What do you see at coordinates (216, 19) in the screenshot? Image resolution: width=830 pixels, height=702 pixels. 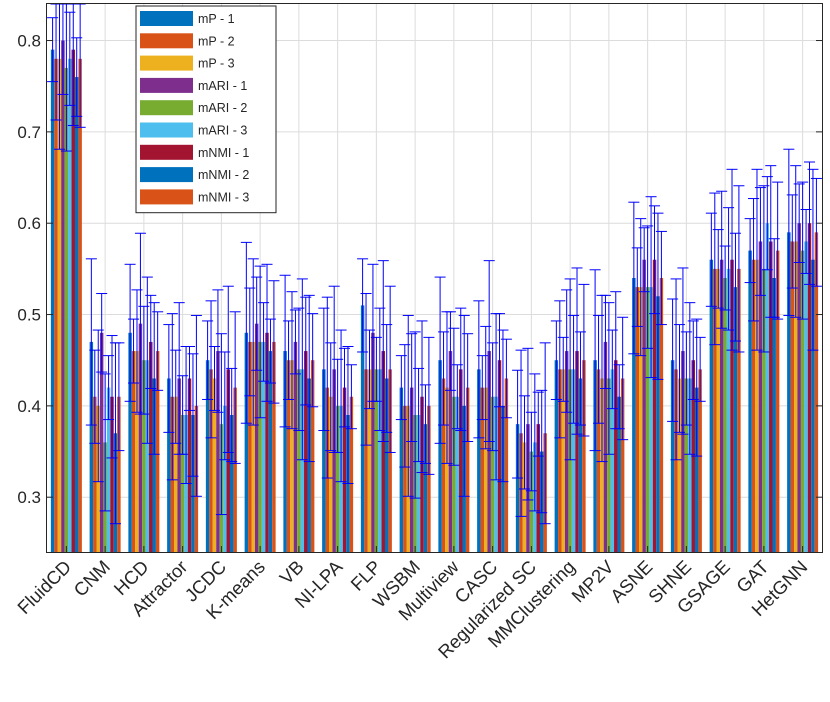 I see `legend-entry-label: mP - 1` at bounding box center [216, 19].